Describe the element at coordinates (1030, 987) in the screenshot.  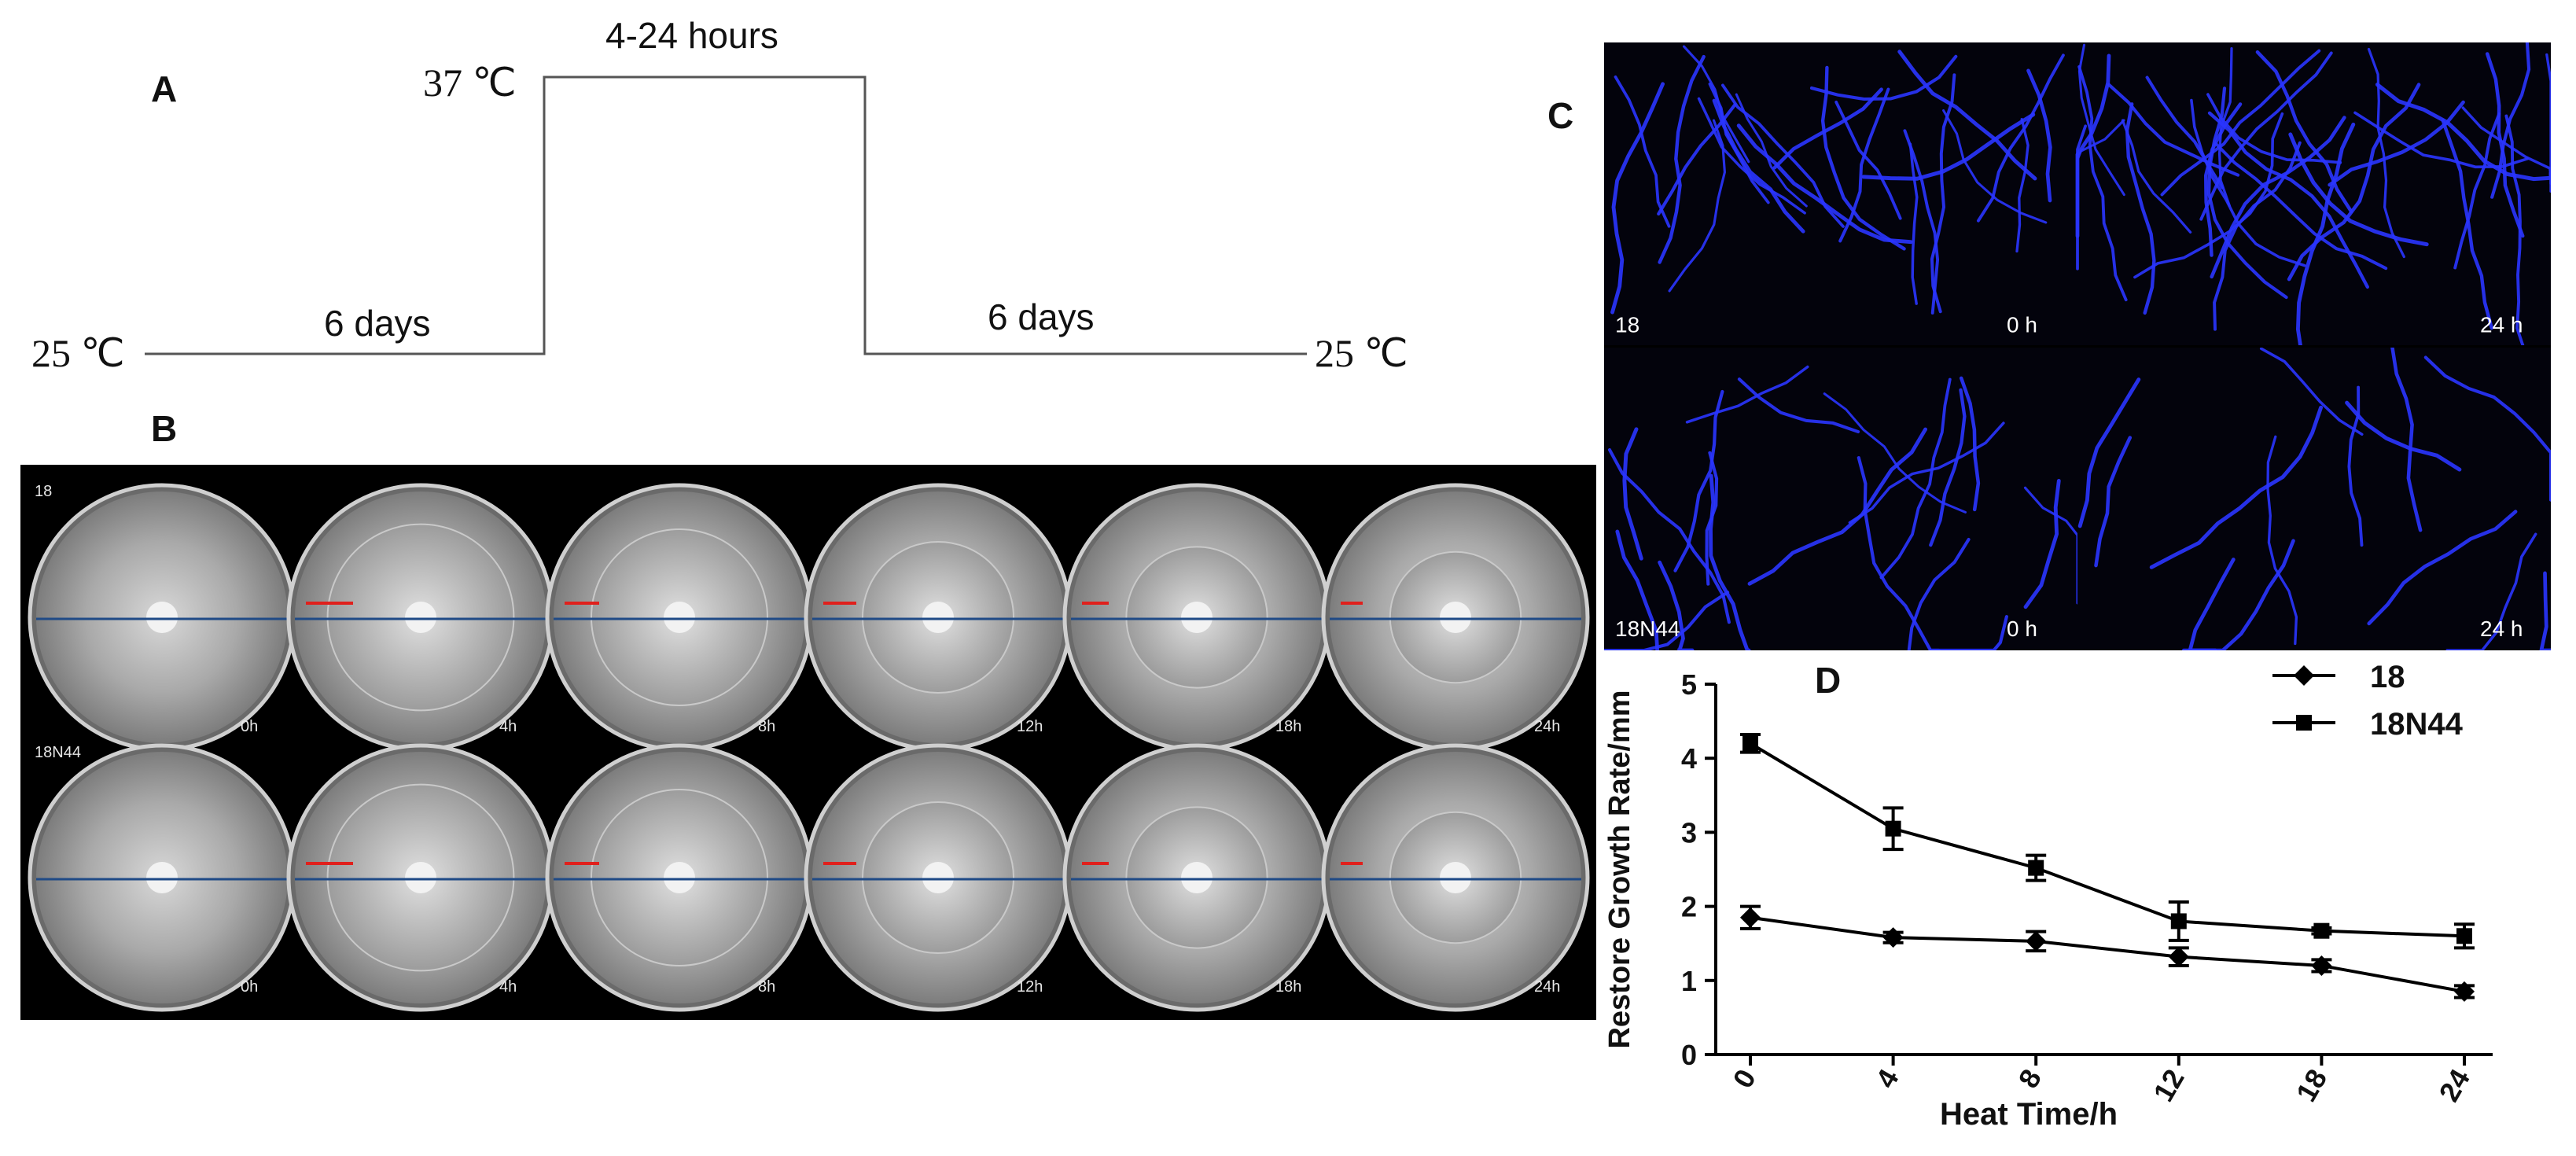
I see `plate-time-label: 12h` at that location.